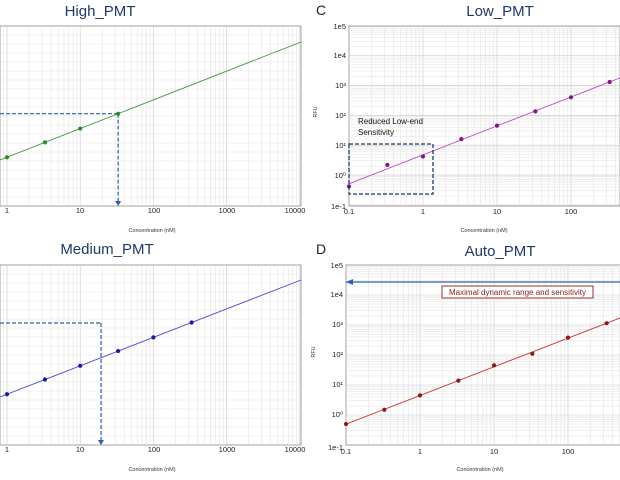 This screenshot has height=480, width=620. Describe the element at coordinates (479, 134) in the screenshot. I see `panel-low-points` at that location.